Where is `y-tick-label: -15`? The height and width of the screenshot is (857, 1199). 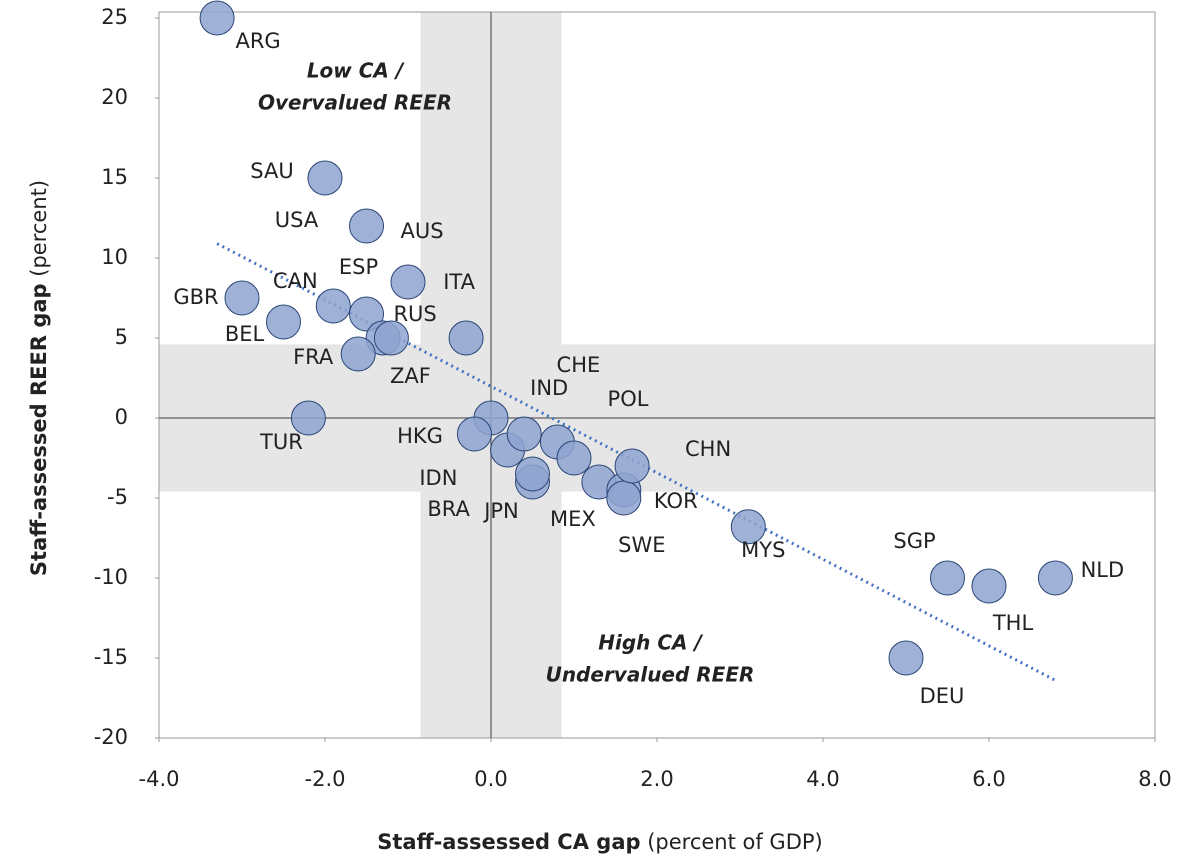 y-tick-label: -15 is located at coordinates (111, 657).